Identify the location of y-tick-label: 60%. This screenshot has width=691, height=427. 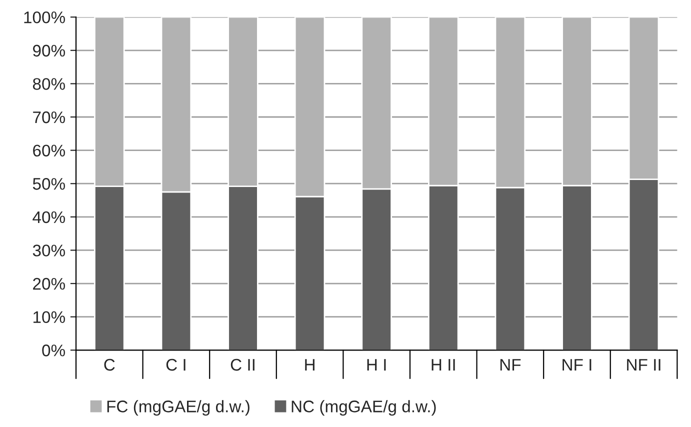
(49, 150).